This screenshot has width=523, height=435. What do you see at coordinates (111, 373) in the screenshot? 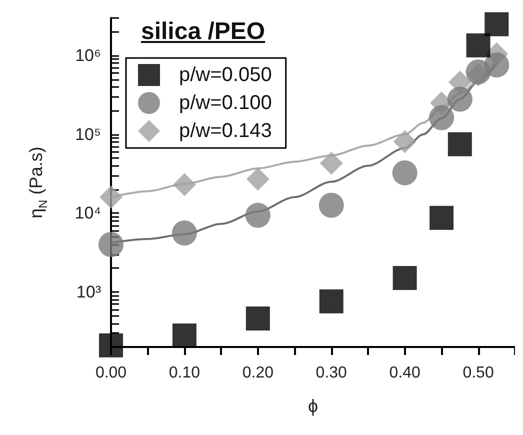
I see `x-tick-label: 0.00` at bounding box center [111, 373].